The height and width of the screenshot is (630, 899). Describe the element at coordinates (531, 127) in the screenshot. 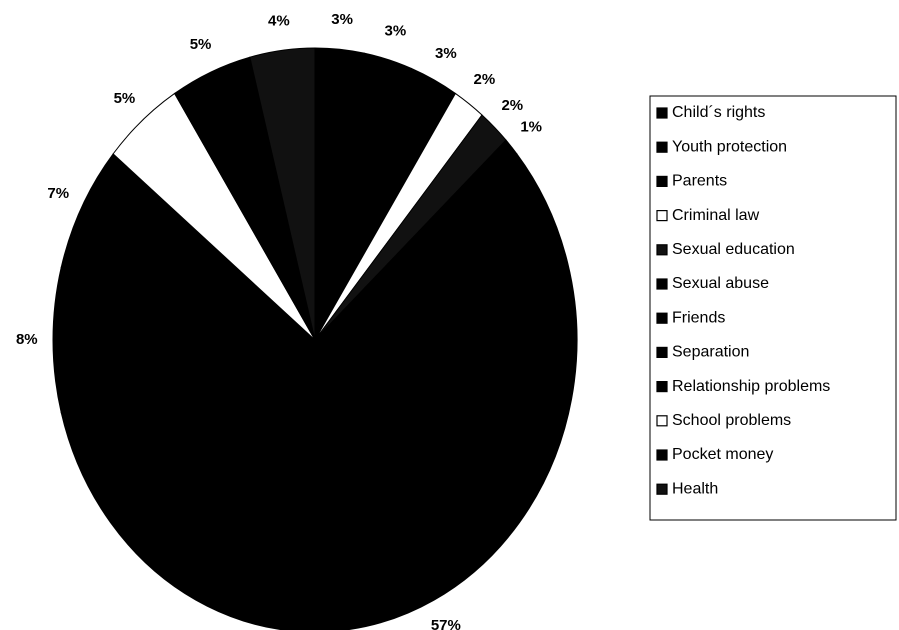

I see `slice-label: 1%` at that location.